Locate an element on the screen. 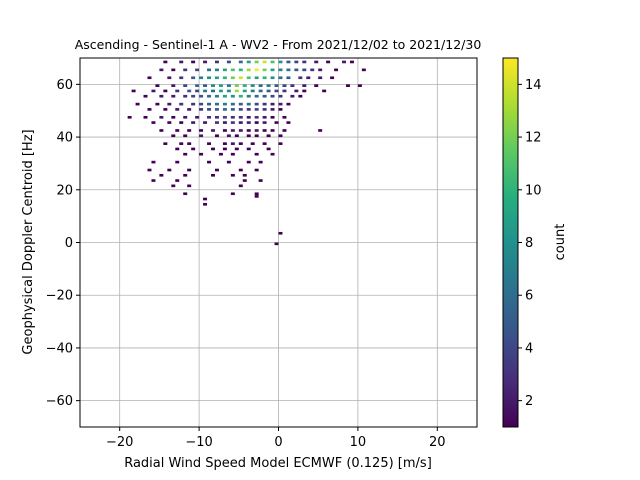 This screenshot has height=480, width=640. x-tick-label: 20 is located at coordinates (437, 442).